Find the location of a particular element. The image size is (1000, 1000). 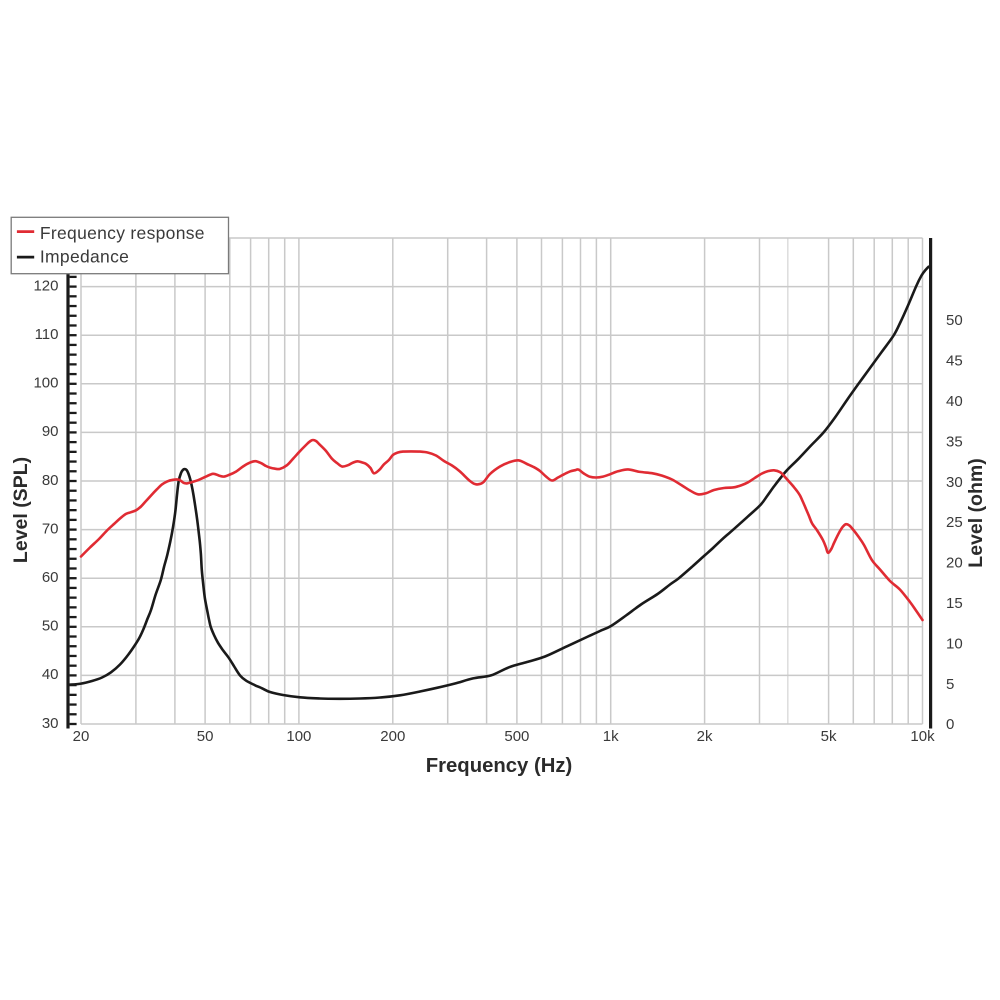

svg-text: 80 is located at coordinates (50, 480).